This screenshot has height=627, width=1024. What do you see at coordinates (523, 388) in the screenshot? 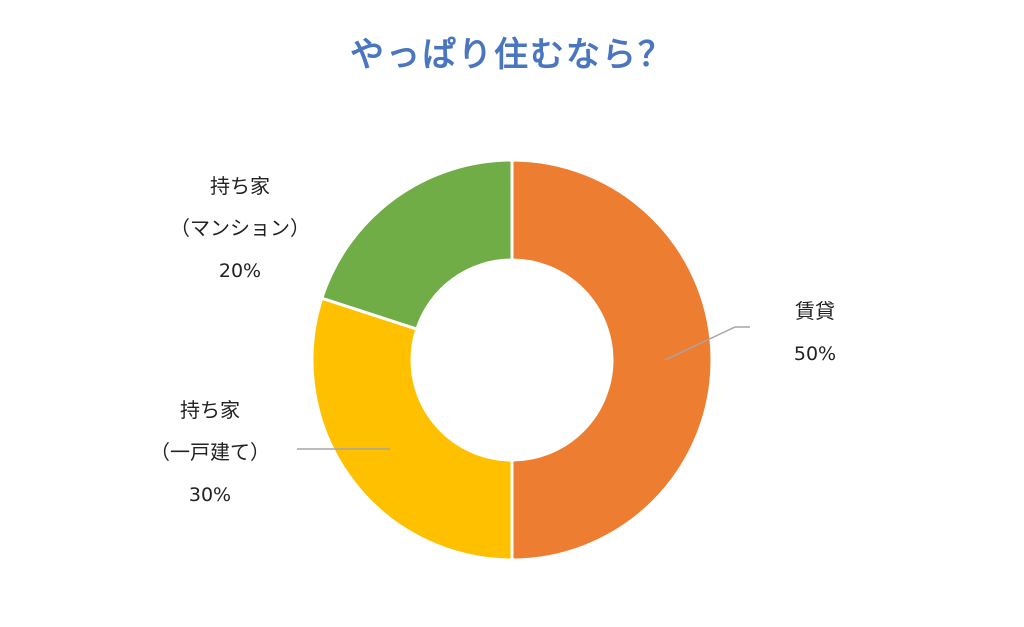
I see `leader-lines-group` at bounding box center [523, 388].